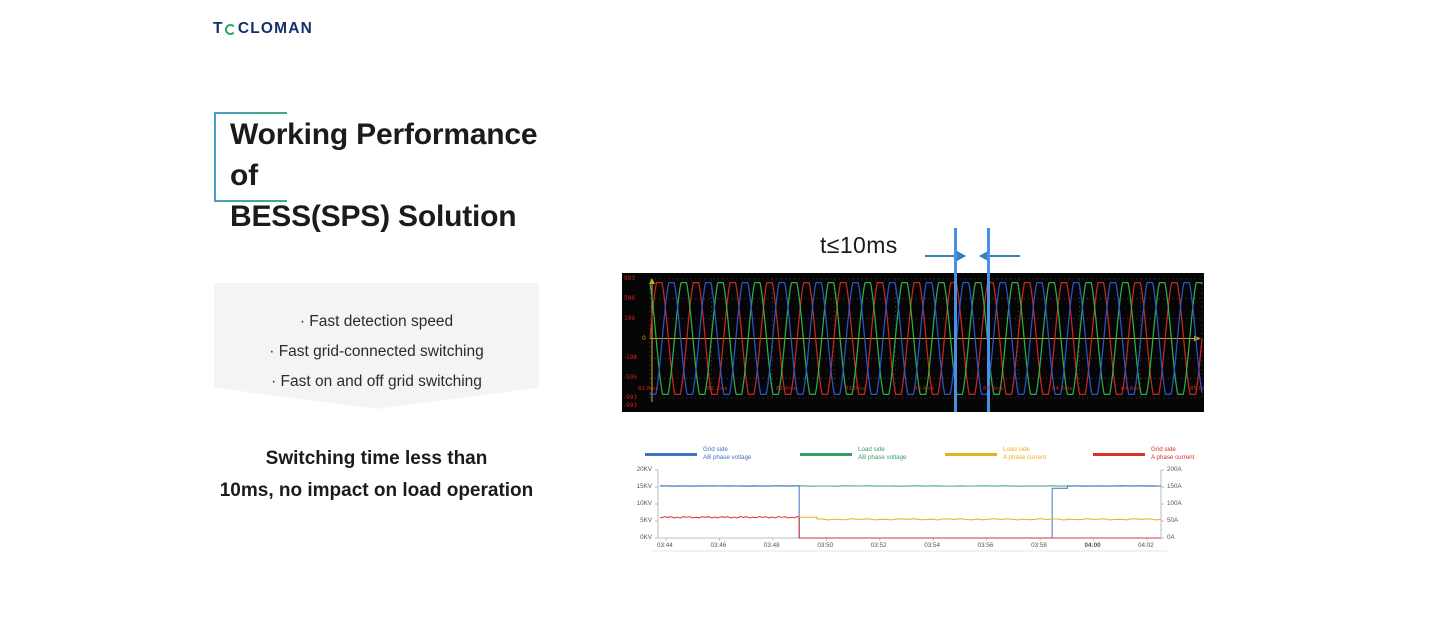  Describe the element at coordinates (646, 537) in the screenshot. I see `trend-y-tick-left: 0KV` at that location.